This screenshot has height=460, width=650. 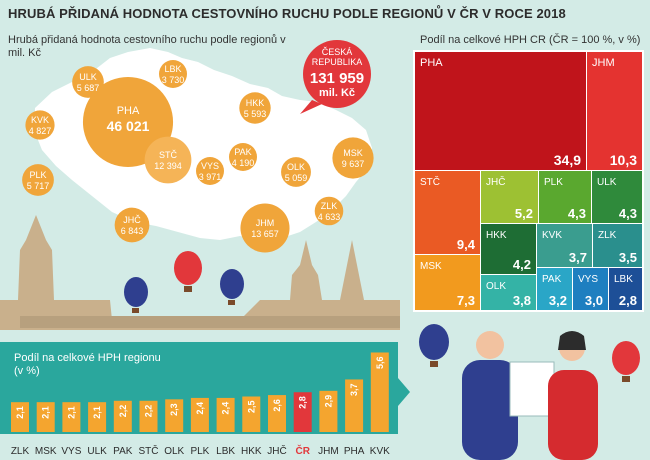 What do you see at coordinates (88, 77) in the screenshot?
I see `bubble-name-label: ULK` at bounding box center [88, 77].